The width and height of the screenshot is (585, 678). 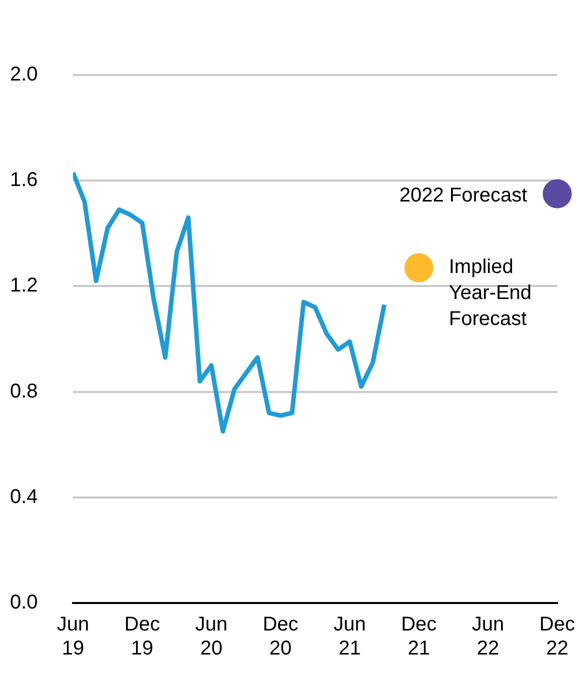 What do you see at coordinates (24, 603) in the screenshot?
I see `y-tick-label: 0.0` at bounding box center [24, 603].